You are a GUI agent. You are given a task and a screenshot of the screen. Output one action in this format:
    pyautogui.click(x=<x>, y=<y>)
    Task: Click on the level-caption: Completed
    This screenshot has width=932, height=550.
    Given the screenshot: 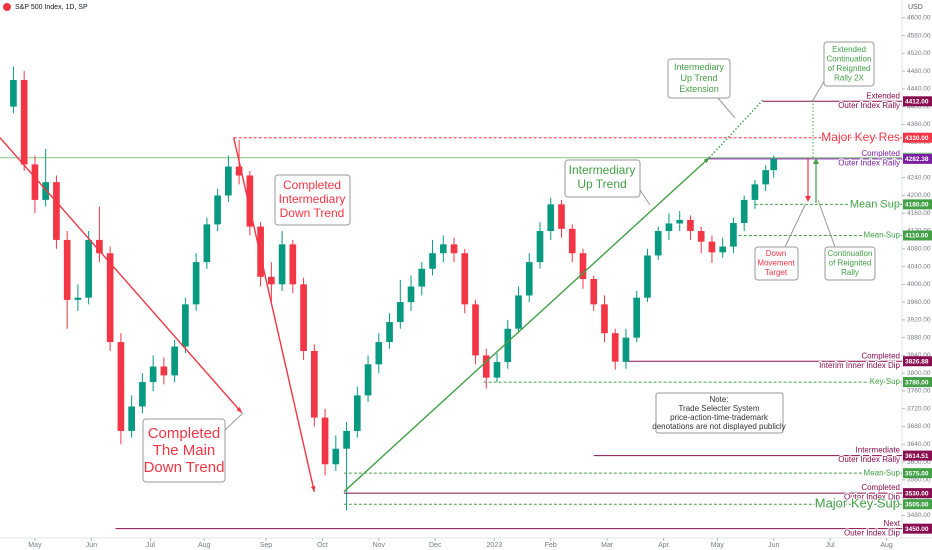 What is the action you would take?
    pyautogui.click(x=880, y=355)
    